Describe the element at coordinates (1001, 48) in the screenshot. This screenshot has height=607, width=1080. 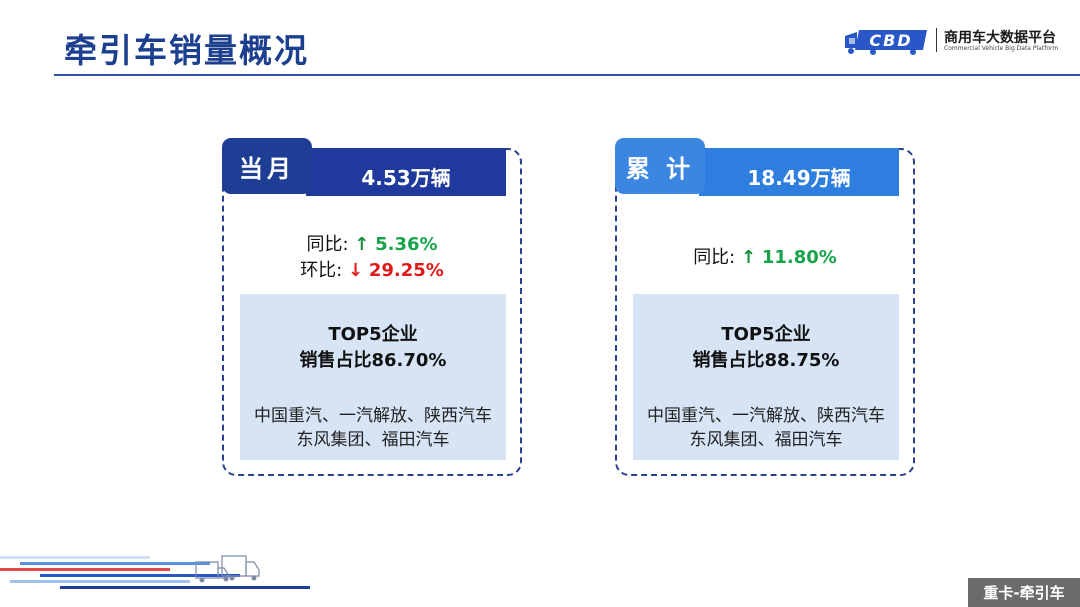
I see `logo-name-en: Commercial Vehicle Big Data Platform` at that location.